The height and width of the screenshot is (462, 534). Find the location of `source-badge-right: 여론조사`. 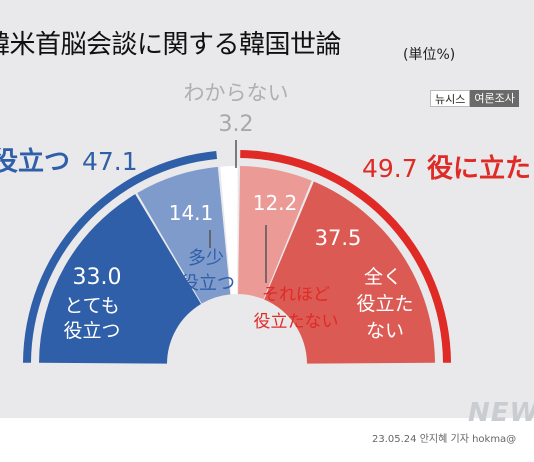

source-badge-right: 여론조사 is located at coordinates (494, 98).